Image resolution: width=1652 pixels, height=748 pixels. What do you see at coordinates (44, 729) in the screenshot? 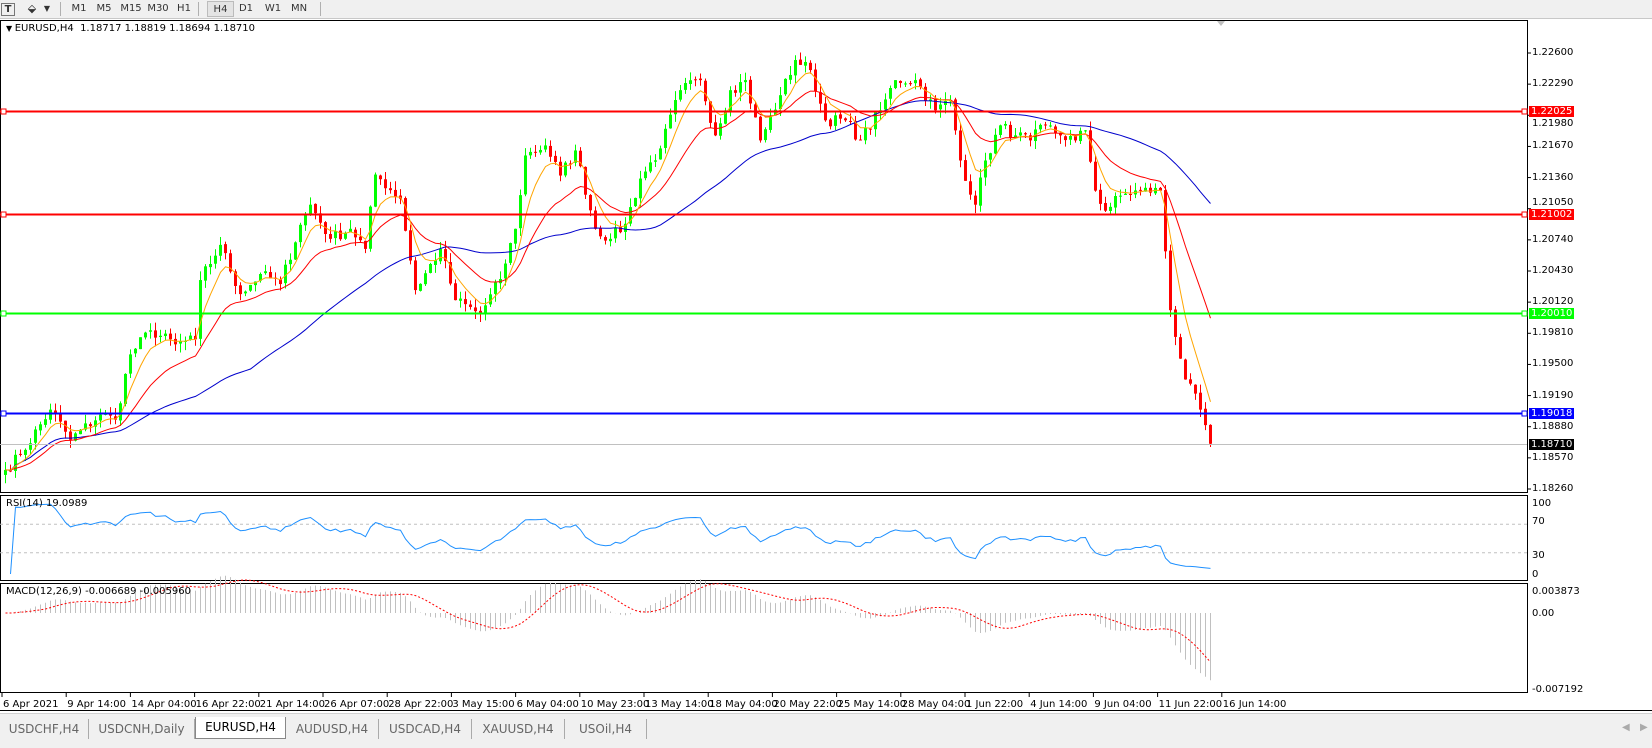
I see `tab-usdchf-h4: USDCHF,H4` at bounding box center [44, 729].